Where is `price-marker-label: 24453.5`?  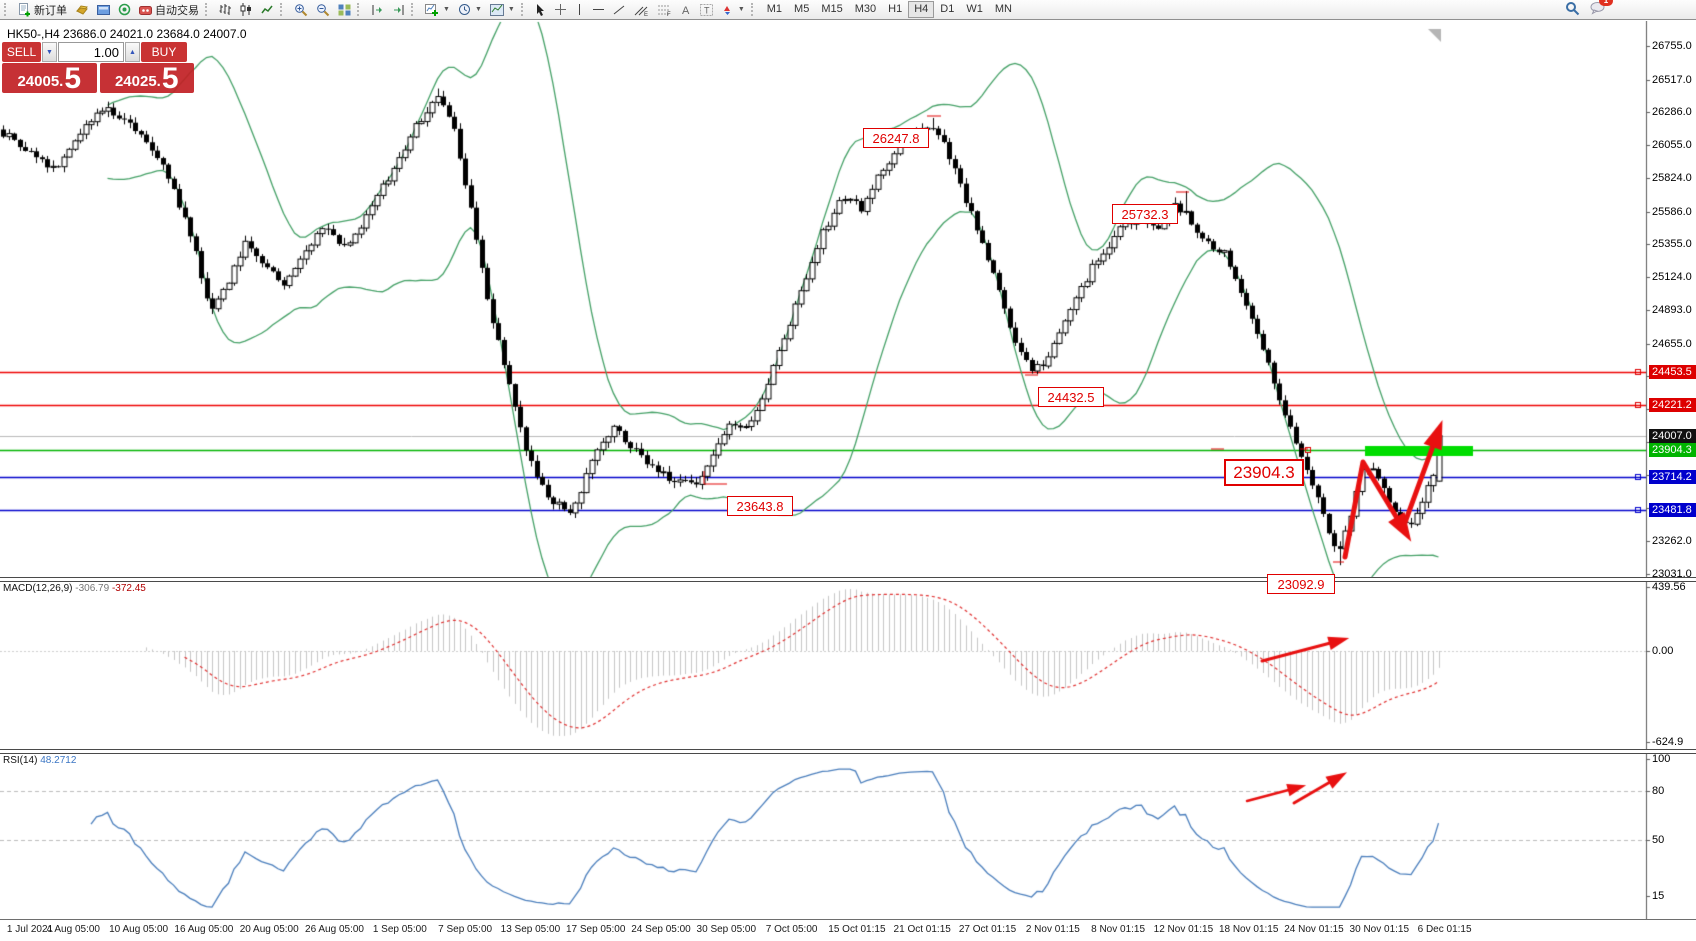
price-marker-label: 24453.5 is located at coordinates (1672, 372).